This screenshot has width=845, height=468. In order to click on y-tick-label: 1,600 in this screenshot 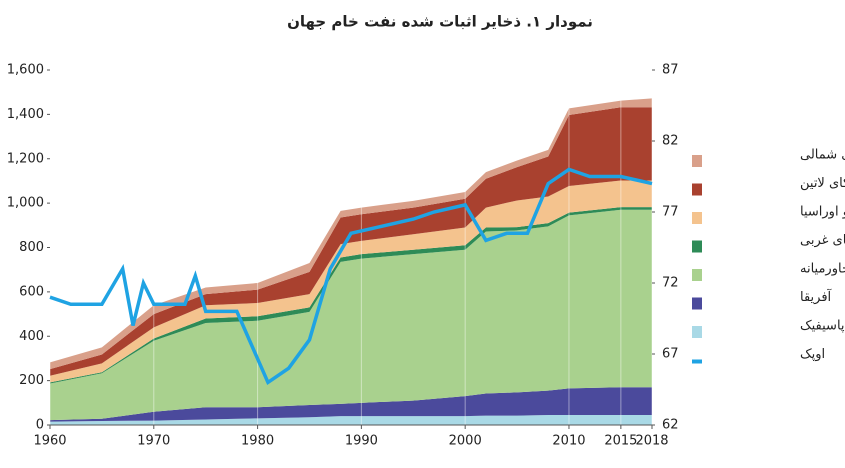, I will do `click(25, 70)`.